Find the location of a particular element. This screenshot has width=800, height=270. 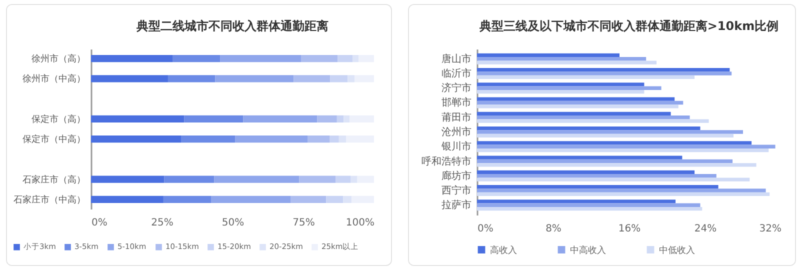

y-tick-label: 石家庄市（高） is located at coordinates (54, 180).